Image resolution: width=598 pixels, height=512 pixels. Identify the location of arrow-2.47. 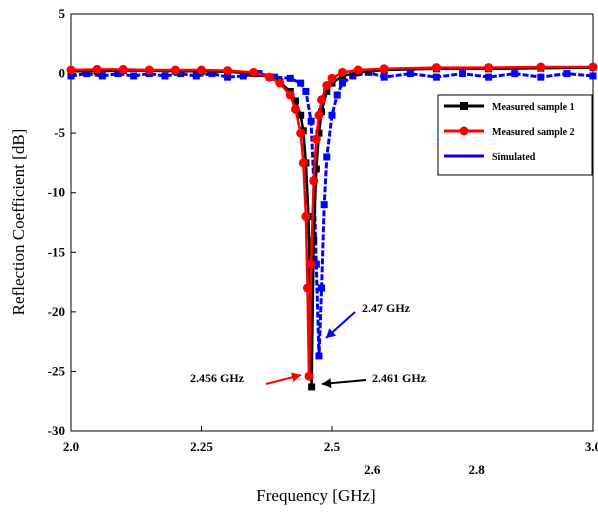
(340, 325).